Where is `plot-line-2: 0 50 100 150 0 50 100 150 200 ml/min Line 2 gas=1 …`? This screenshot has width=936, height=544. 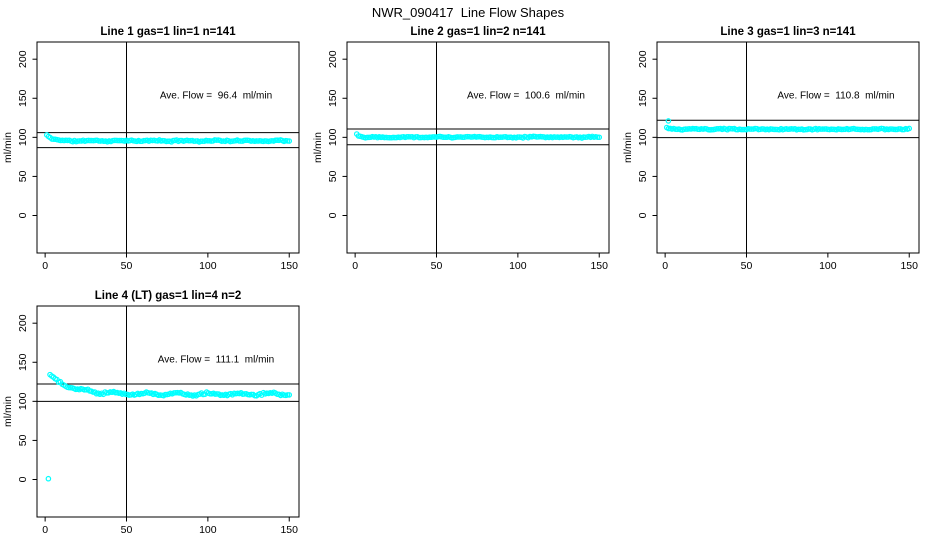
plot-line-2: 0 50 100 150 0 50 100 150 200 ml/min Line 2 gas=1 … is located at coordinates (461, 149).